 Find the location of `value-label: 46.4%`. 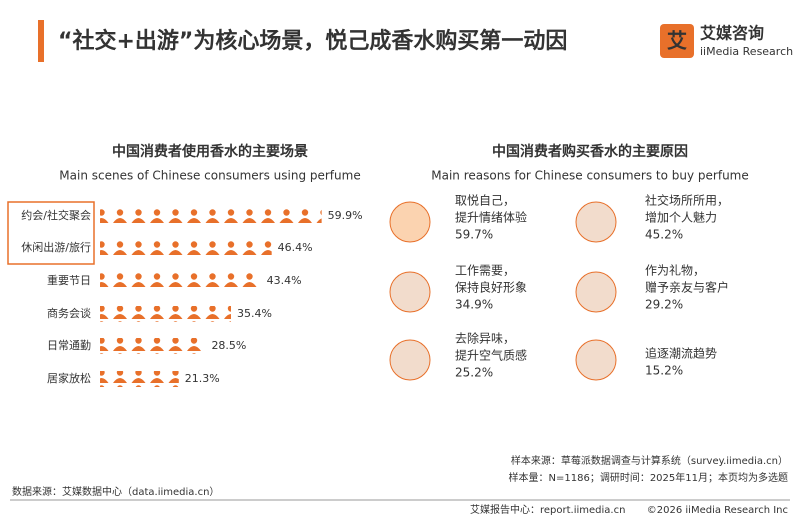

value-label: 46.4% is located at coordinates (295, 247).